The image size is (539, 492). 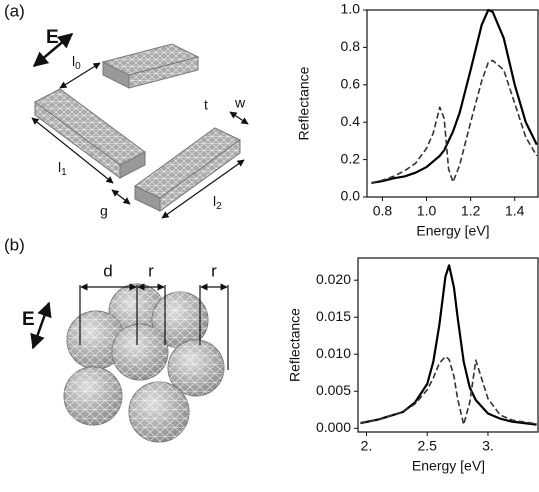 What do you see at coordinates (351, 9) in the screenshot?
I see `y-tick-label: 1.0` at bounding box center [351, 9].